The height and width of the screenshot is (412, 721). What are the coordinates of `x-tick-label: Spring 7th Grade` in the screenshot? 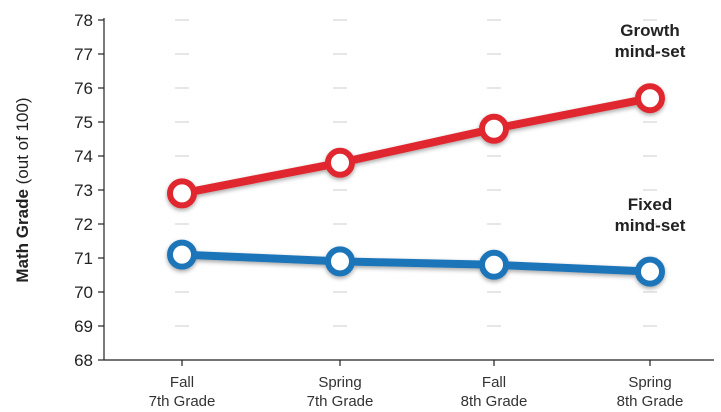 It's located at (340, 392).